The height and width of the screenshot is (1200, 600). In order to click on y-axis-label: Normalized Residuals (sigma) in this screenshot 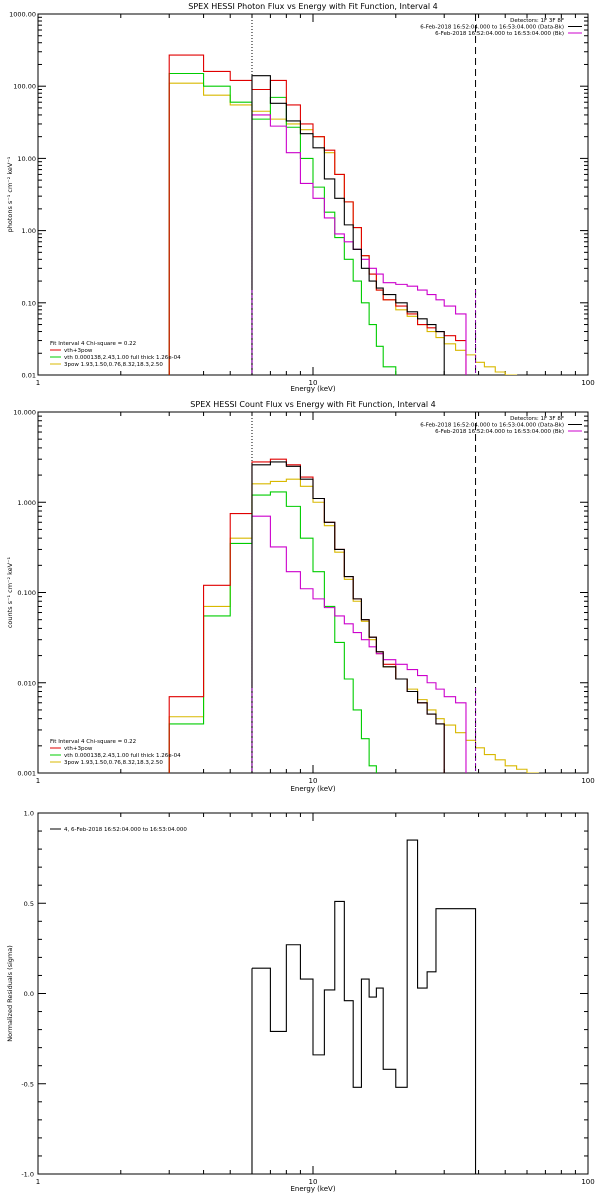, I will do `click(10, 993)`.